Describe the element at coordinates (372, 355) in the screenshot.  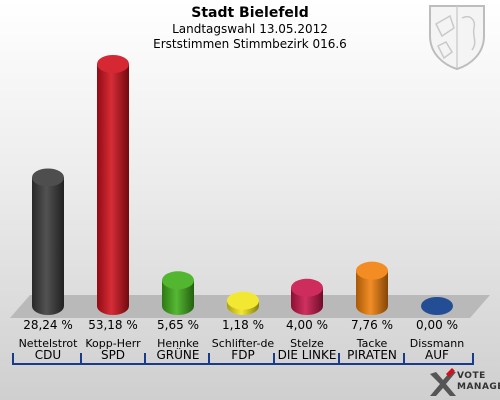
I see `party-label: PIRATEN` at that location.